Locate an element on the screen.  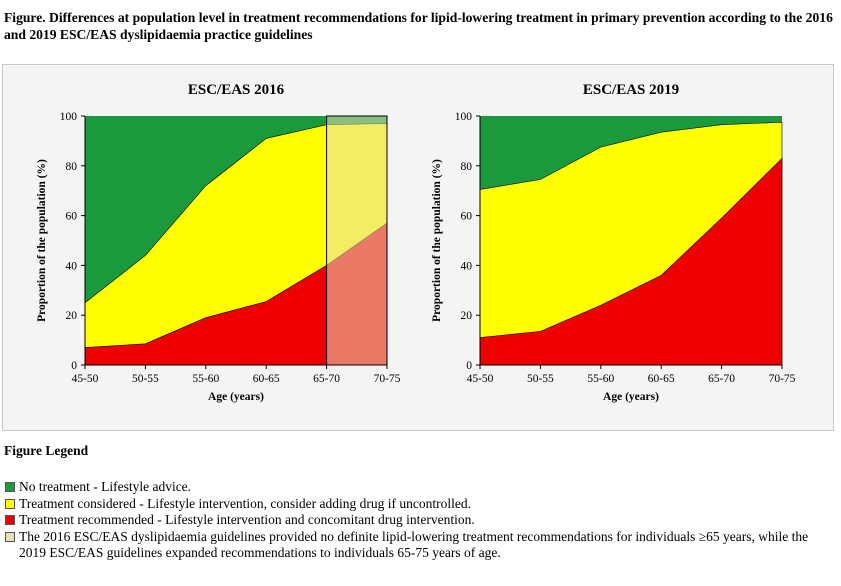
chart1-title: ESC/EAS 2016 is located at coordinates (236, 90).